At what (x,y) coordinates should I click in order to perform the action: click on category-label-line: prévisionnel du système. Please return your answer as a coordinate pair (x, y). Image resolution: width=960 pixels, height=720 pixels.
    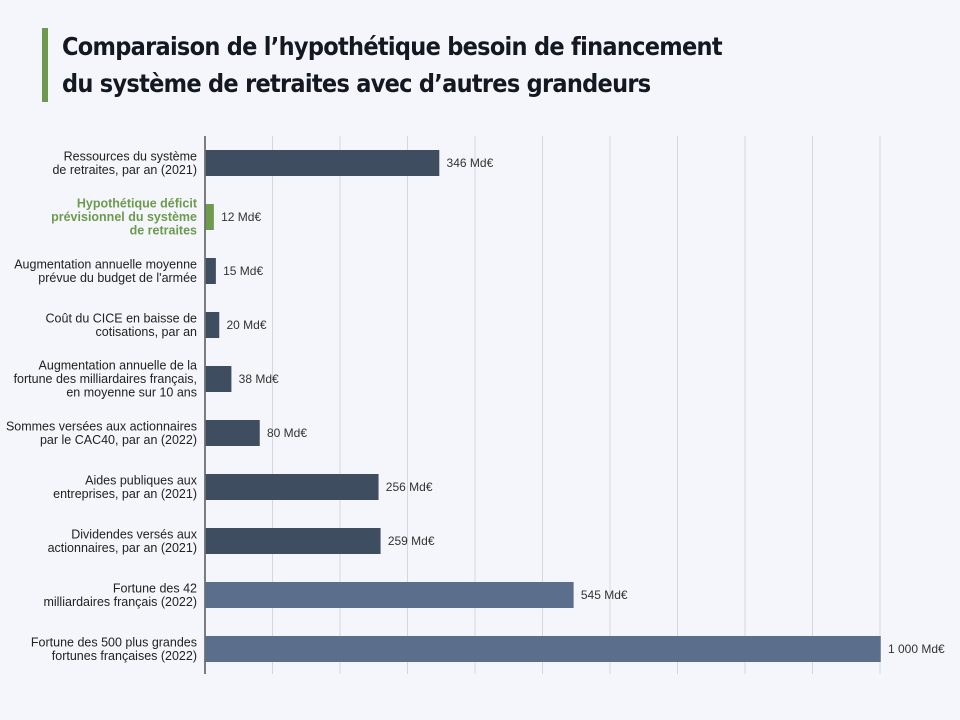
    Looking at the image, I should click on (124, 217).